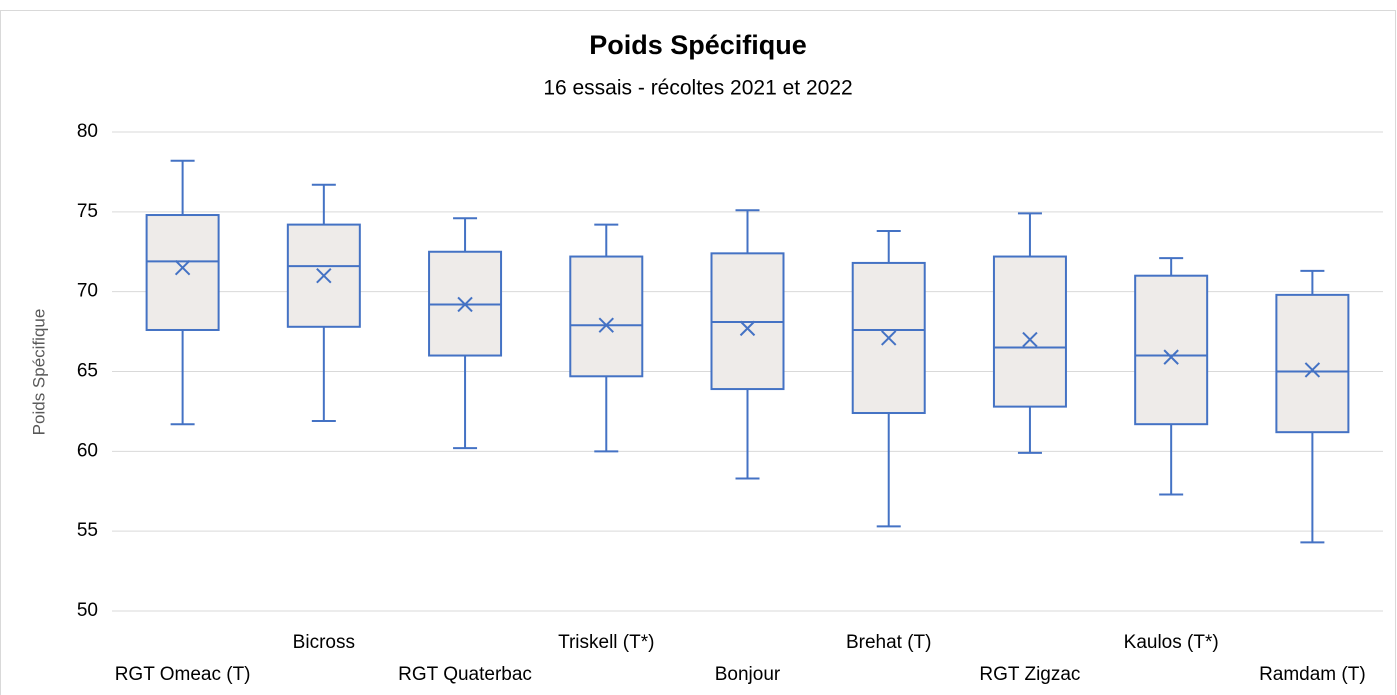 Image resolution: width=1397 pixels, height=695 pixels. What do you see at coordinates (183, 674) in the screenshot?
I see `x-tick-label: RGT Omeac (T)` at bounding box center [183, 674].